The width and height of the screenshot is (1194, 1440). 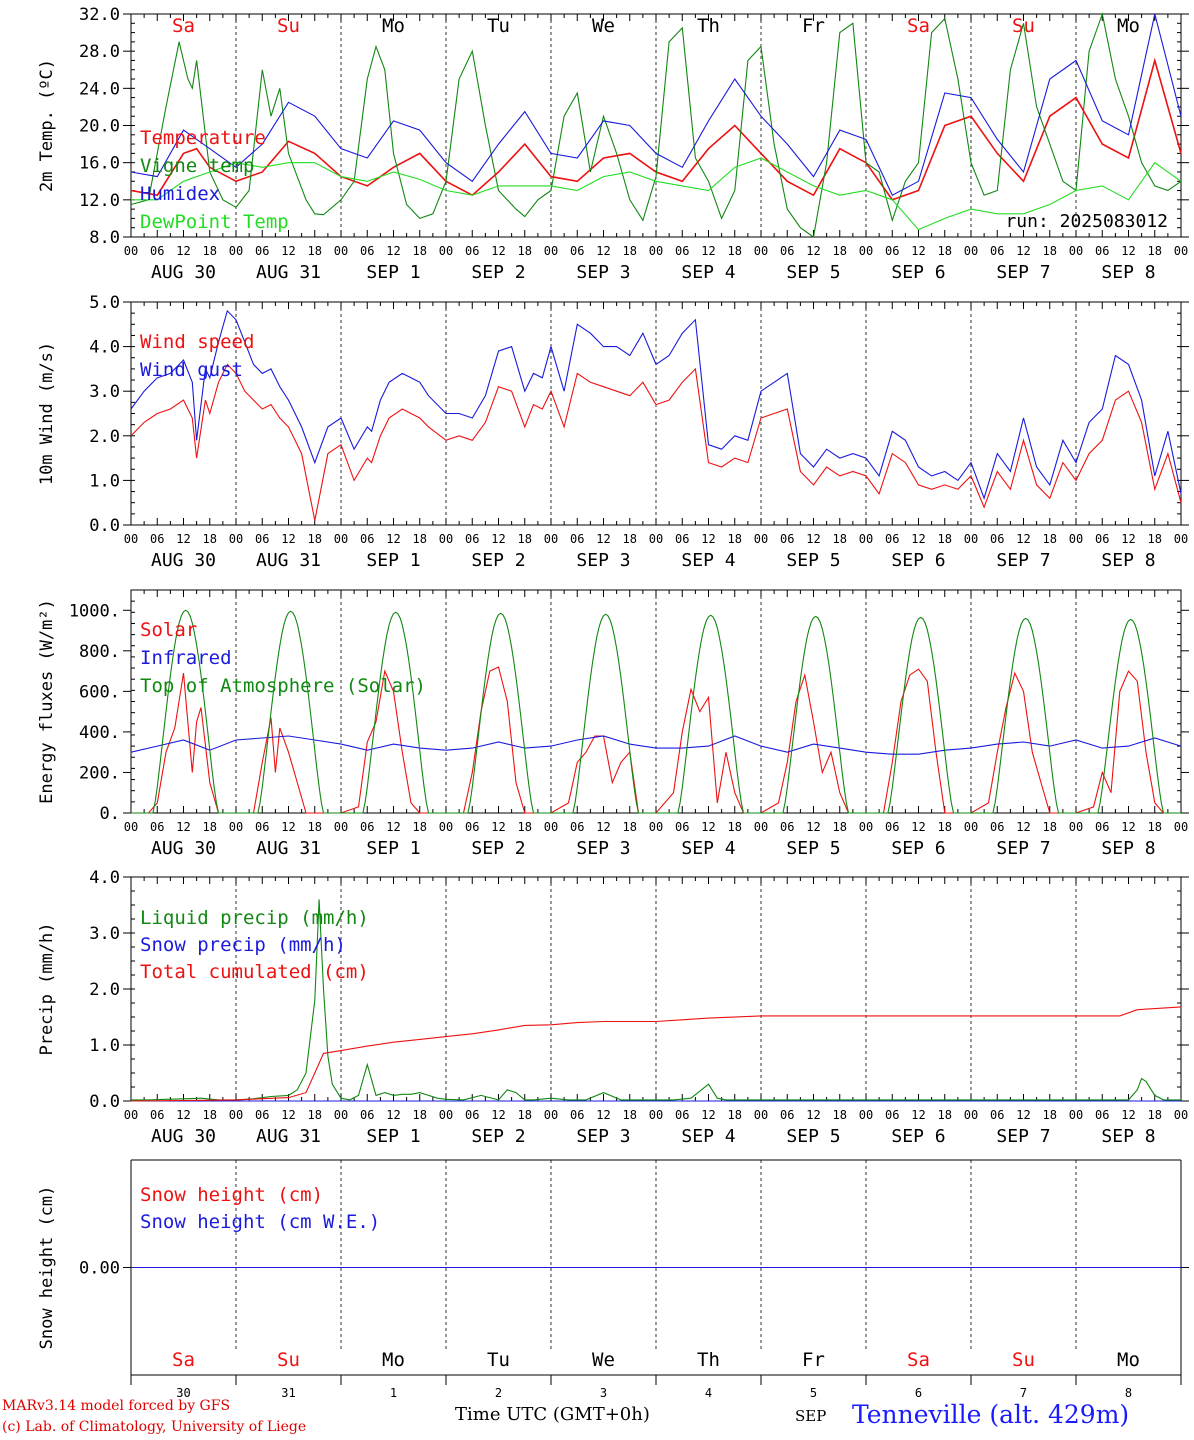 What do you see at coordinates (99, 201) in the screenshot?
I see `y-tick-label: 12.0` at bounding box center [99, 201].